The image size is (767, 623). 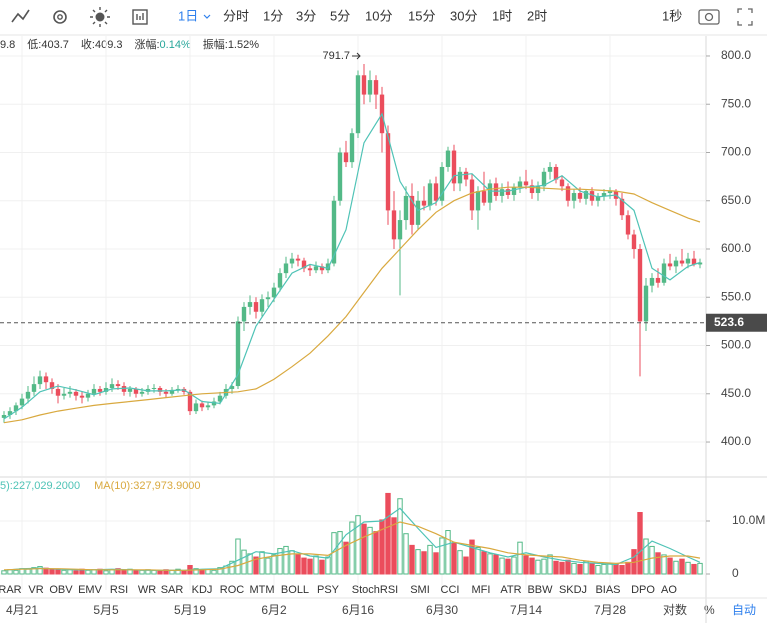 What do you see at coordinates (745, 17) in the screenshot?
I see `fullscreen-icon` at bounding box center [745, 17].